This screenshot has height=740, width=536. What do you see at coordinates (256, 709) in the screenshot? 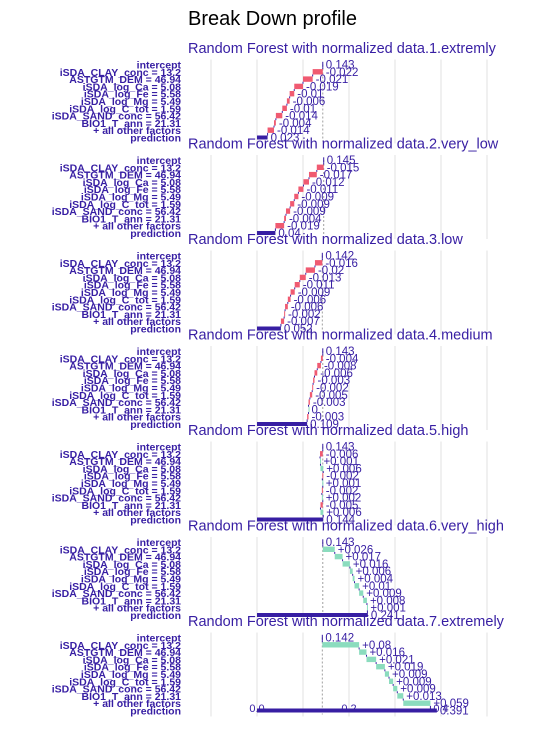
I see `x-tick-label: 0.0` at bounding box center [256, 709].